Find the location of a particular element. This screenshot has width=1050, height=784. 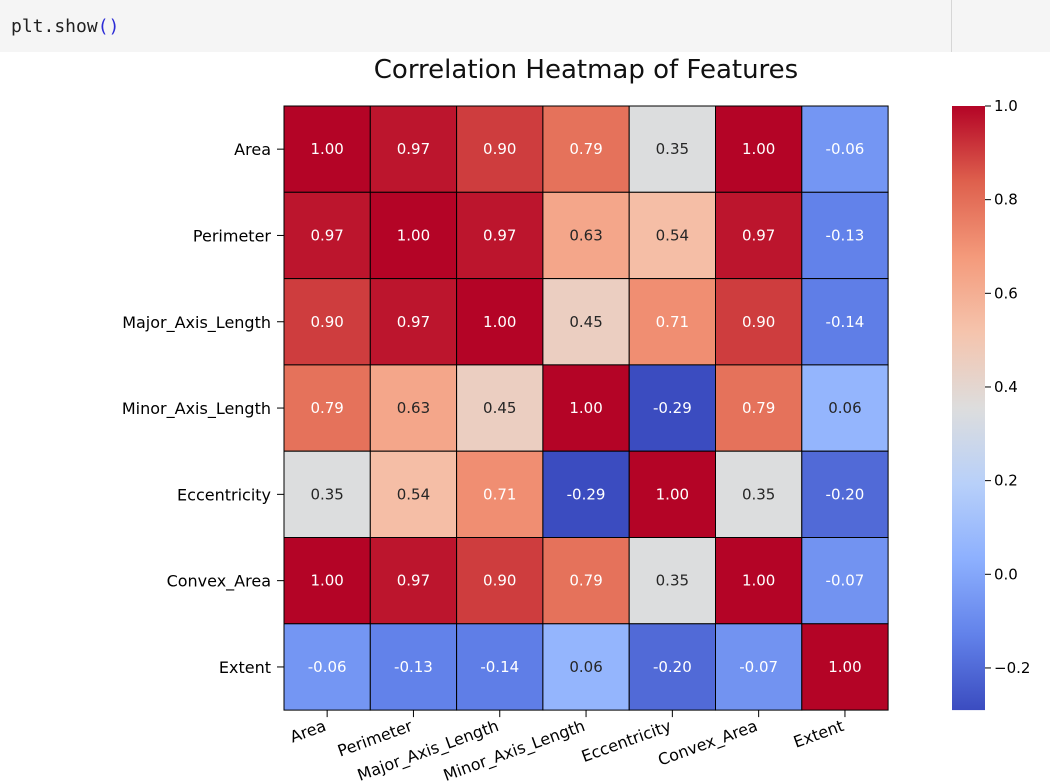

colorbar is located at coordinates (968, 408).